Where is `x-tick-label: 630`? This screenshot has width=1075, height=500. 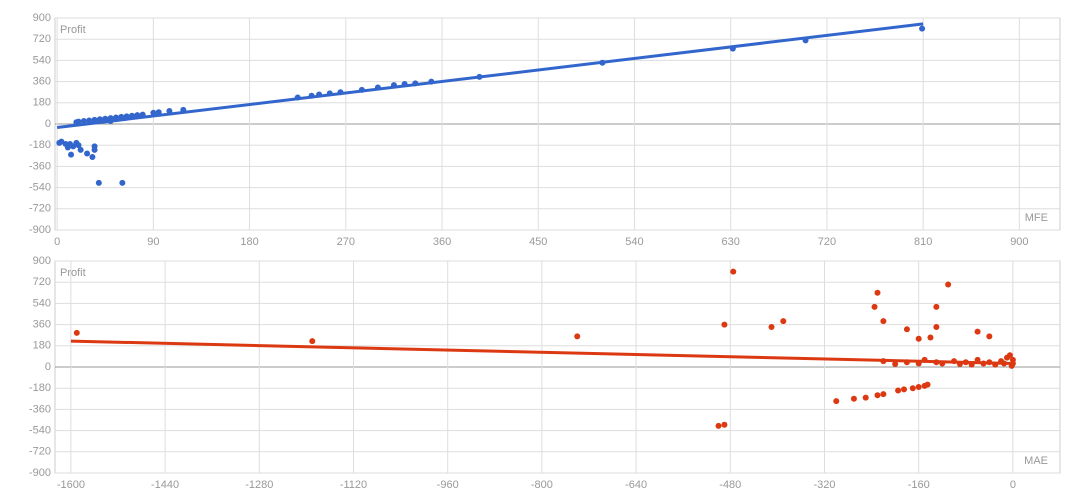 x-tick-label: 630 is located at coordinates (731, 242).